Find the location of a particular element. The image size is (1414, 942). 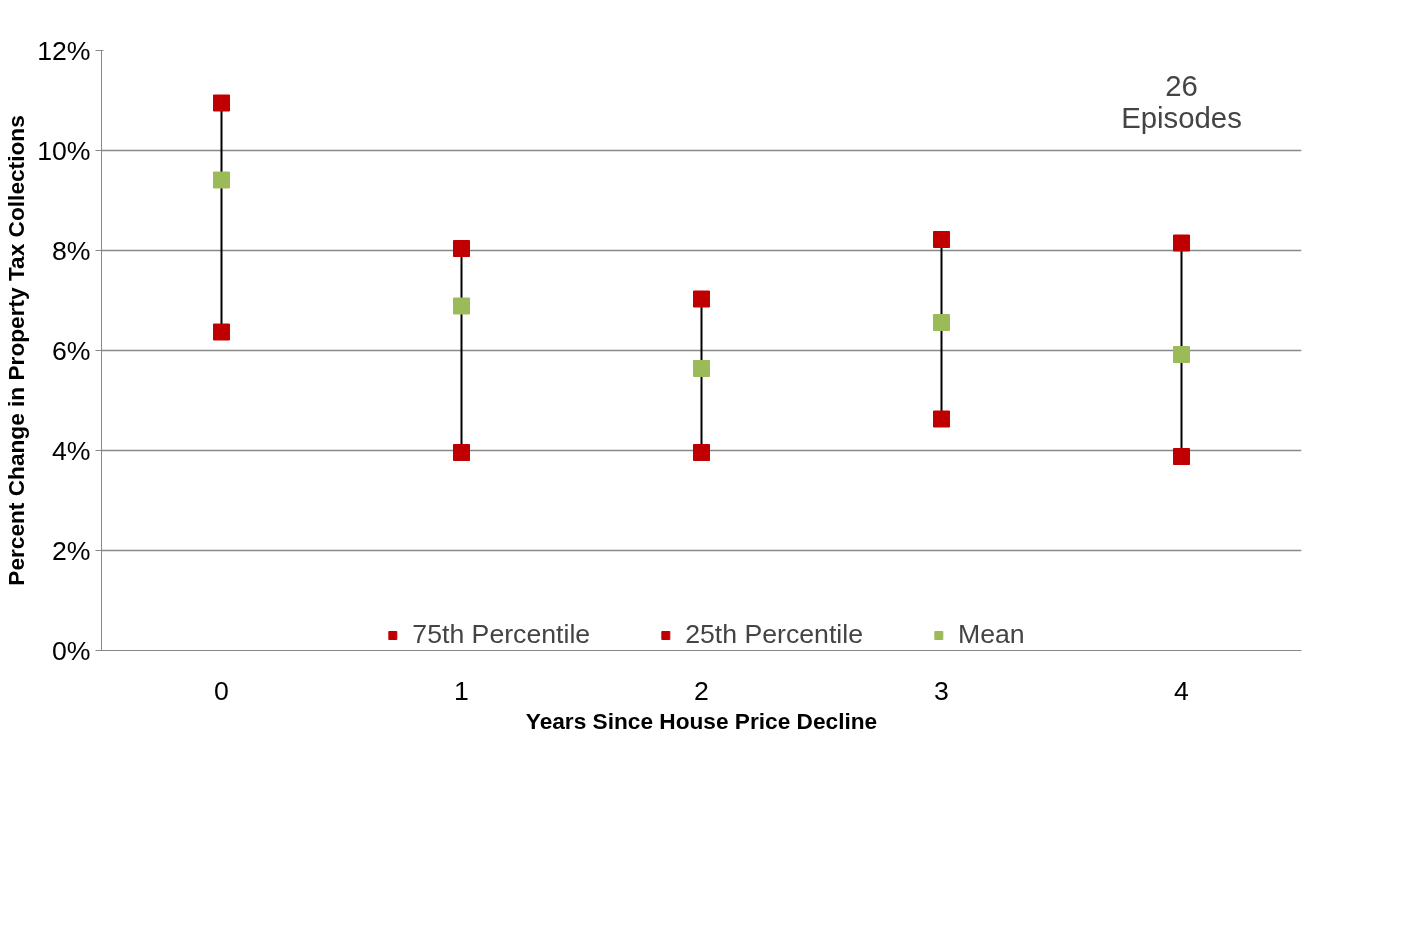

legend-label: 75th Percentile is located at coordinates (501, 634).